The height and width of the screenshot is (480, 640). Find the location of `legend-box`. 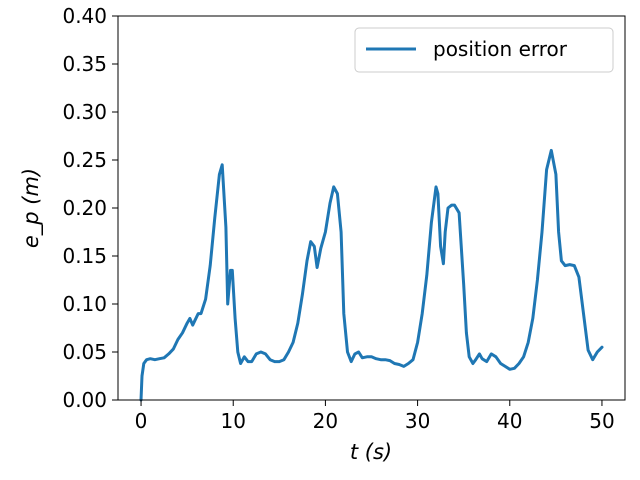

legend-box is located at coordinates (484, 50).